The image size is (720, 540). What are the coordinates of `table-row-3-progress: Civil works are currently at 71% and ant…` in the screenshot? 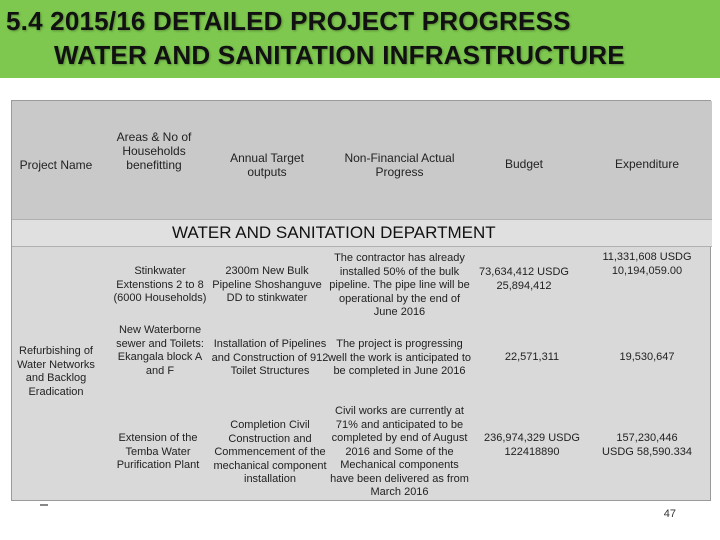 It's located at (399, 451).